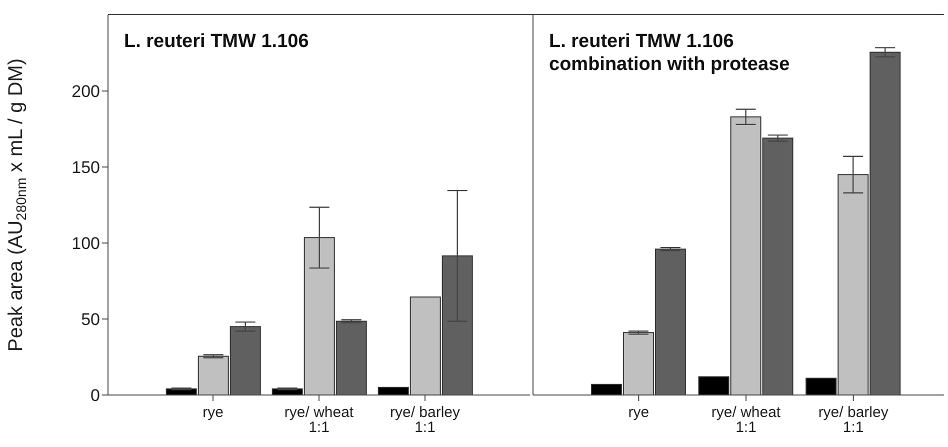 Image resolution: width=948 pixels, height=447 pixels. Describe the element at coordinates (216, 41) in the screenshot. I see `text: L. reuteri TMW 1.106` at that location.